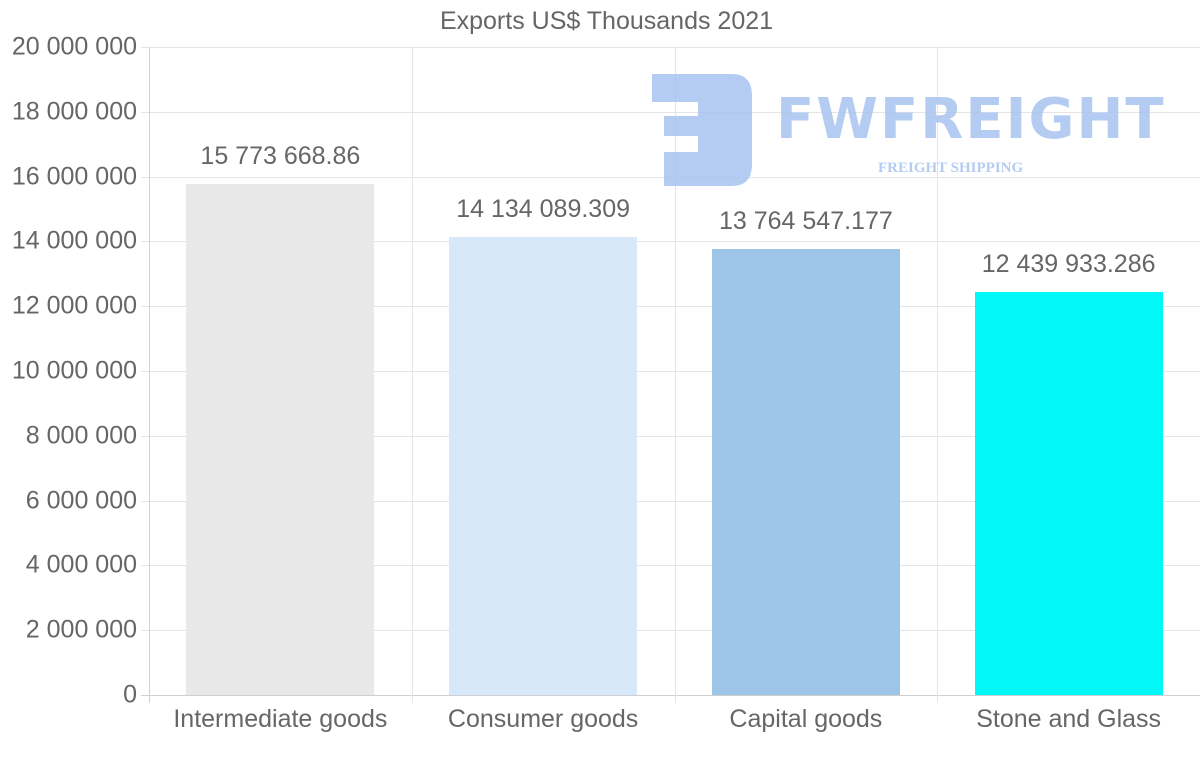 Image resolution: width=1200 pixels, height=763 pixels. Describe the element at coordinates (130, 694) in the screenshot. I see `y-tick-label: 0` at that location.